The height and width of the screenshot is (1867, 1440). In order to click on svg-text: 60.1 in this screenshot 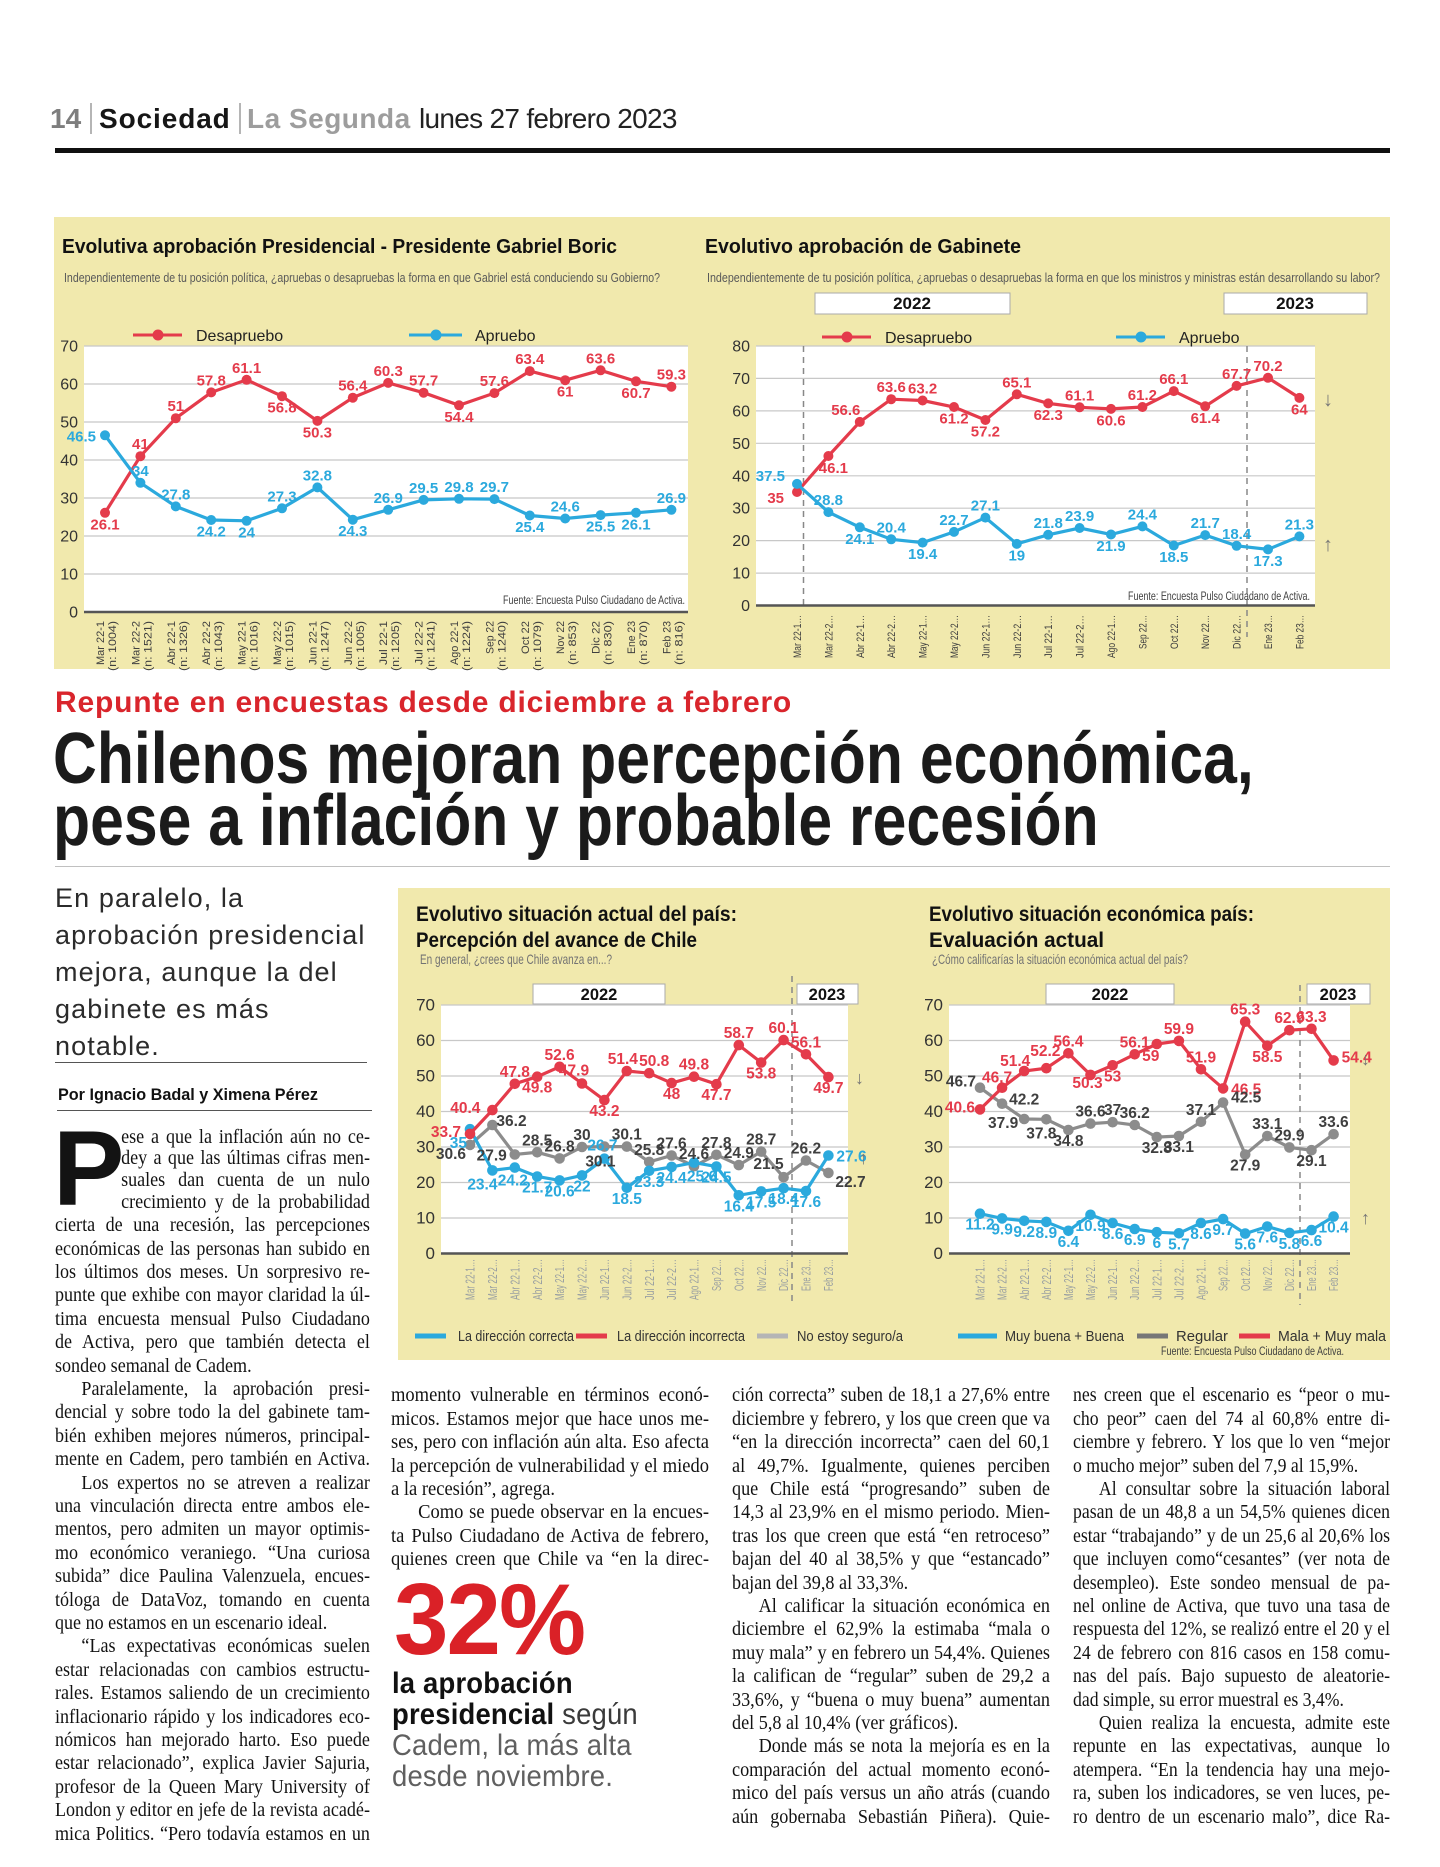, I will do `click(784, 1028)`.